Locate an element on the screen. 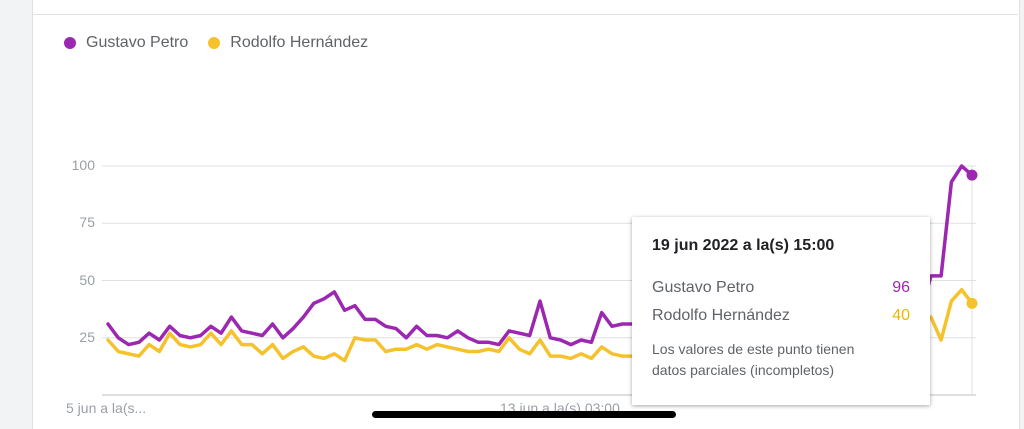 The height and width of the screenshot is (429, 1024). legend-dot-series1-icon is located at coordinates (70, 43).